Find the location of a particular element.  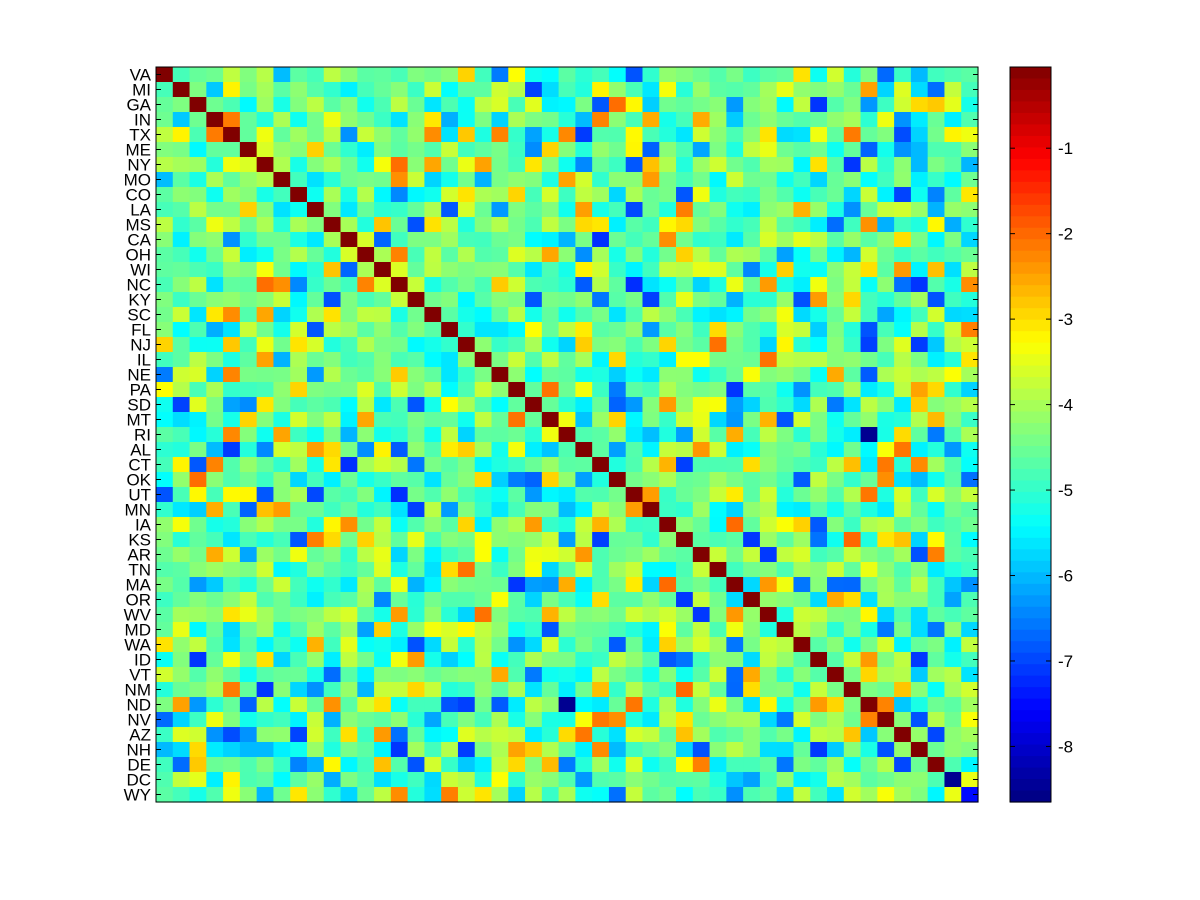

row-label: NY is located at coordinates (139, 165).